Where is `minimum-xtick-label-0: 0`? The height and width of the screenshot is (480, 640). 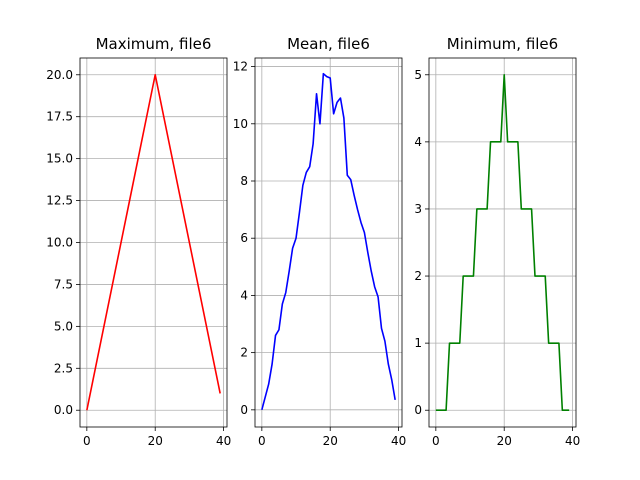 minimum-xtick-label-0: 0 is located at coordinates (436, 441).